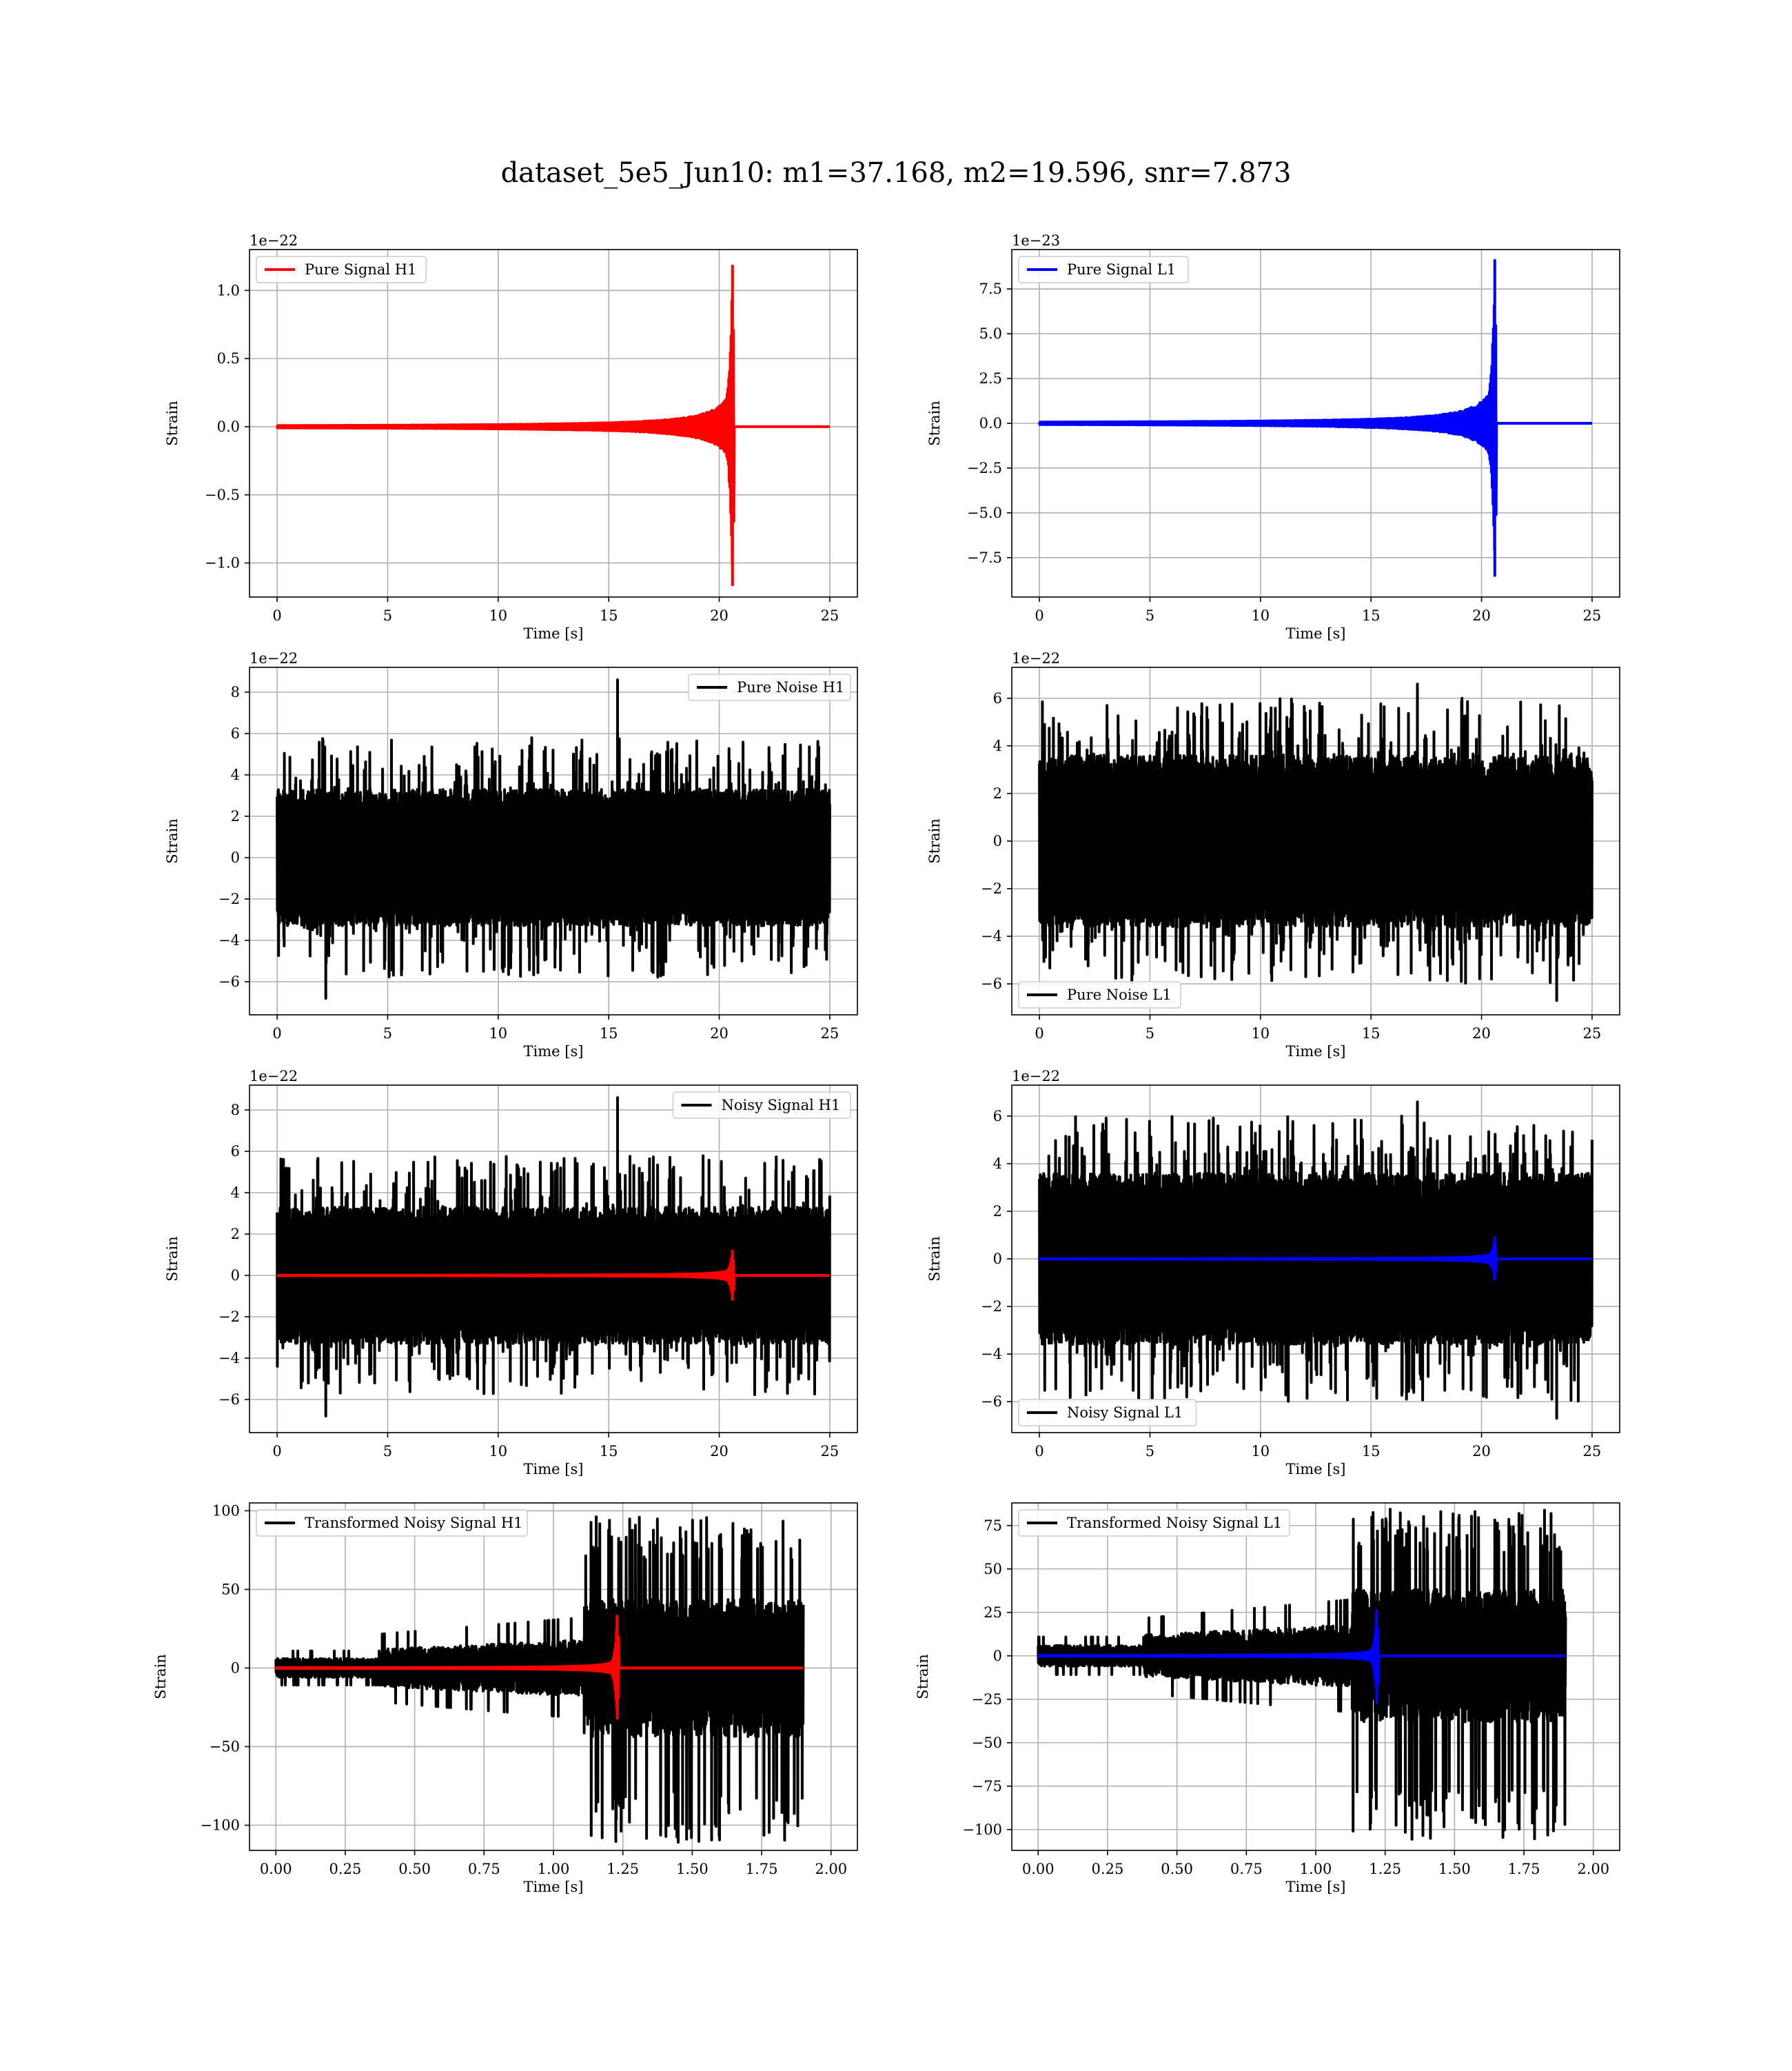  Describe the element at coordinates (1385, 1869) in the screenshot. I see `x-tick-label: 1.25` at that location.